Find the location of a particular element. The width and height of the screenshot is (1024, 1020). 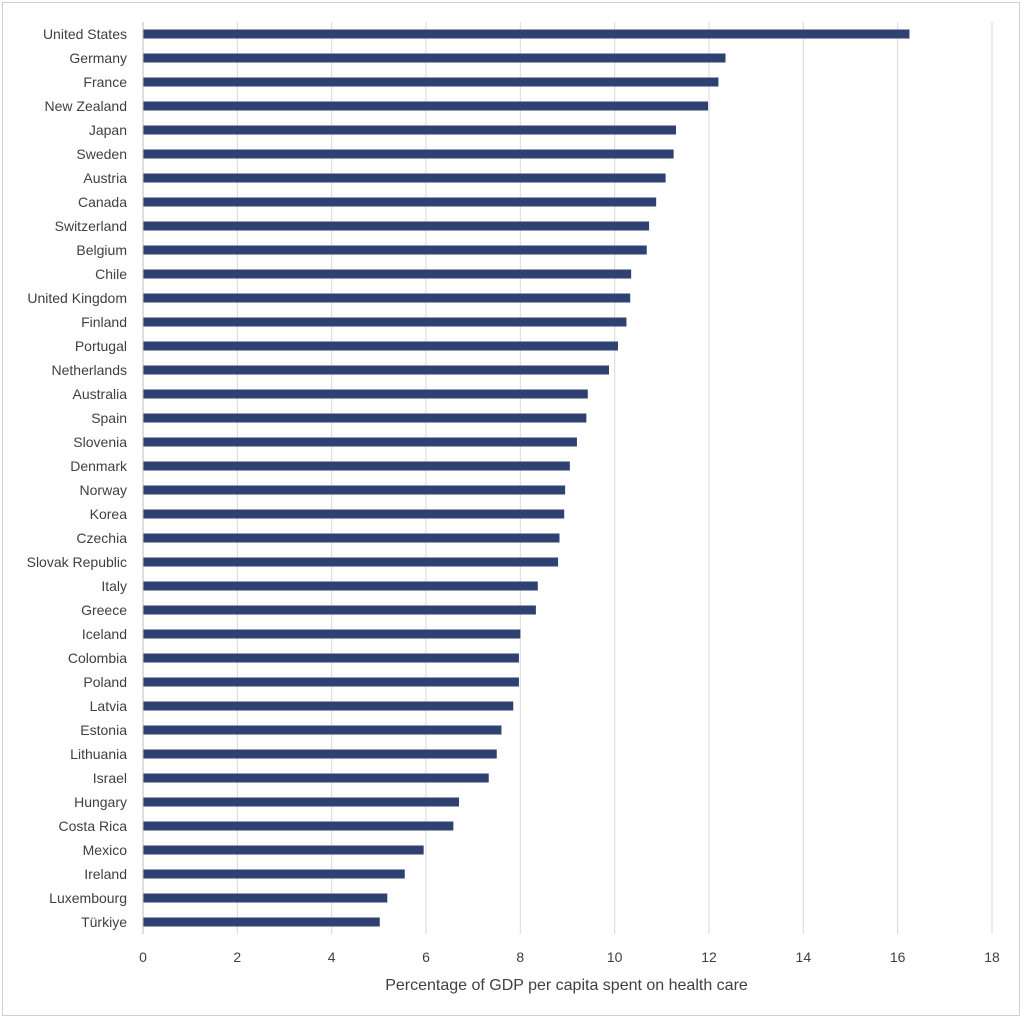

category-label: Korea is located at coordinates (109, 514).